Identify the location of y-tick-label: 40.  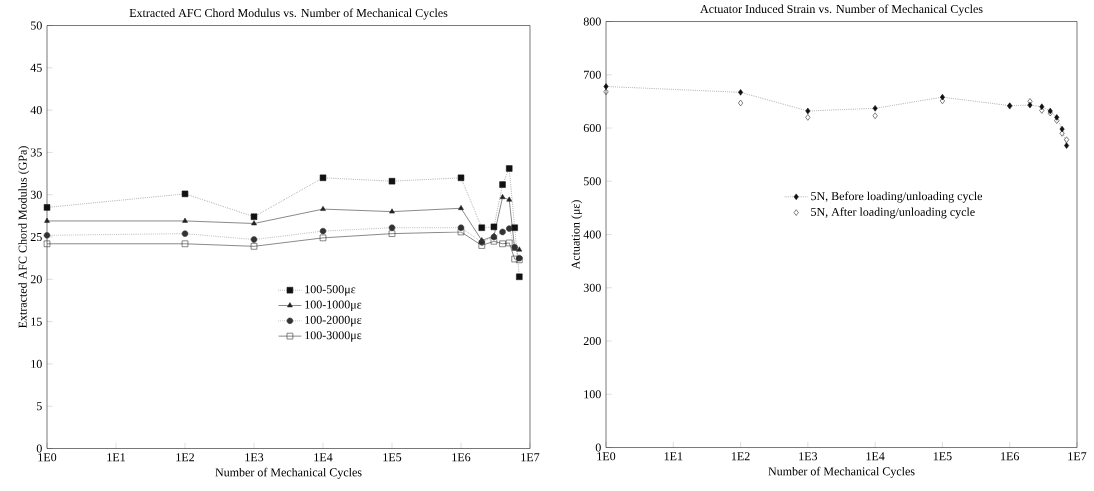
(36, 110).